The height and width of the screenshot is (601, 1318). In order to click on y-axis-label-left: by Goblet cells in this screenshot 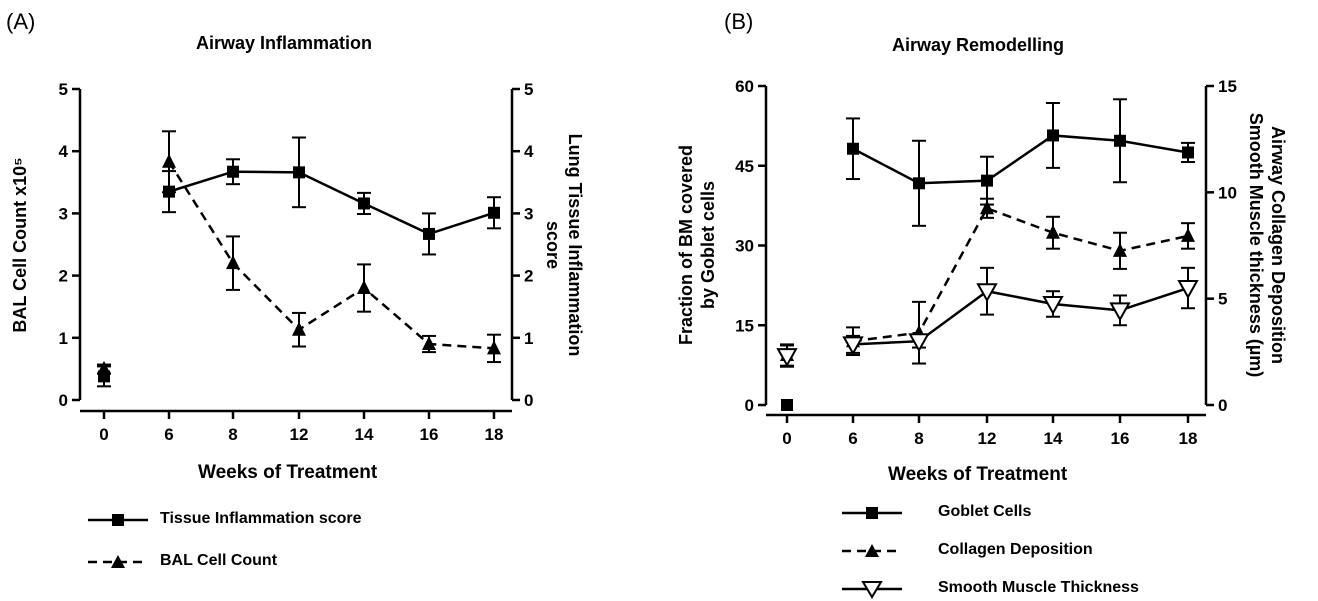, I will do `click(708, 245)`.